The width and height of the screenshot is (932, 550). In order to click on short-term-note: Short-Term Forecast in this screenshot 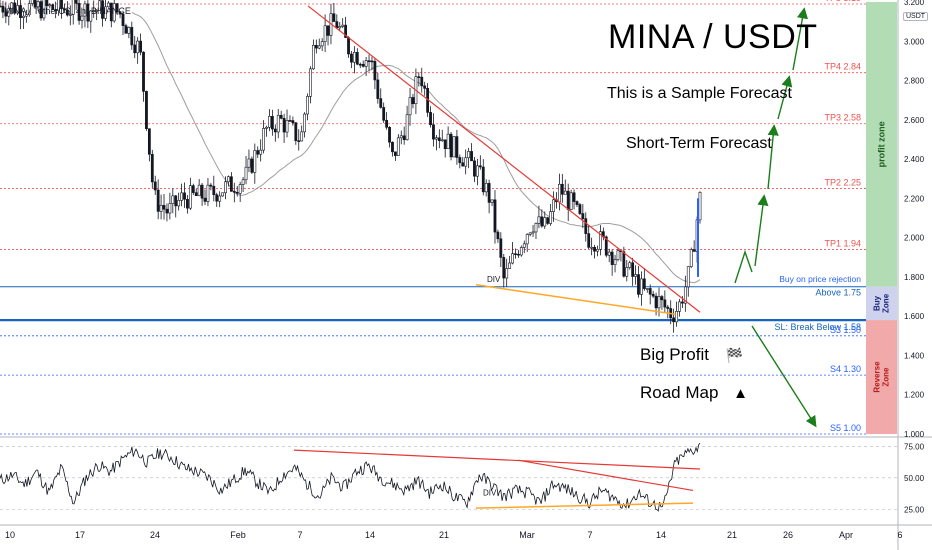, I will do `click(699, 143)`.